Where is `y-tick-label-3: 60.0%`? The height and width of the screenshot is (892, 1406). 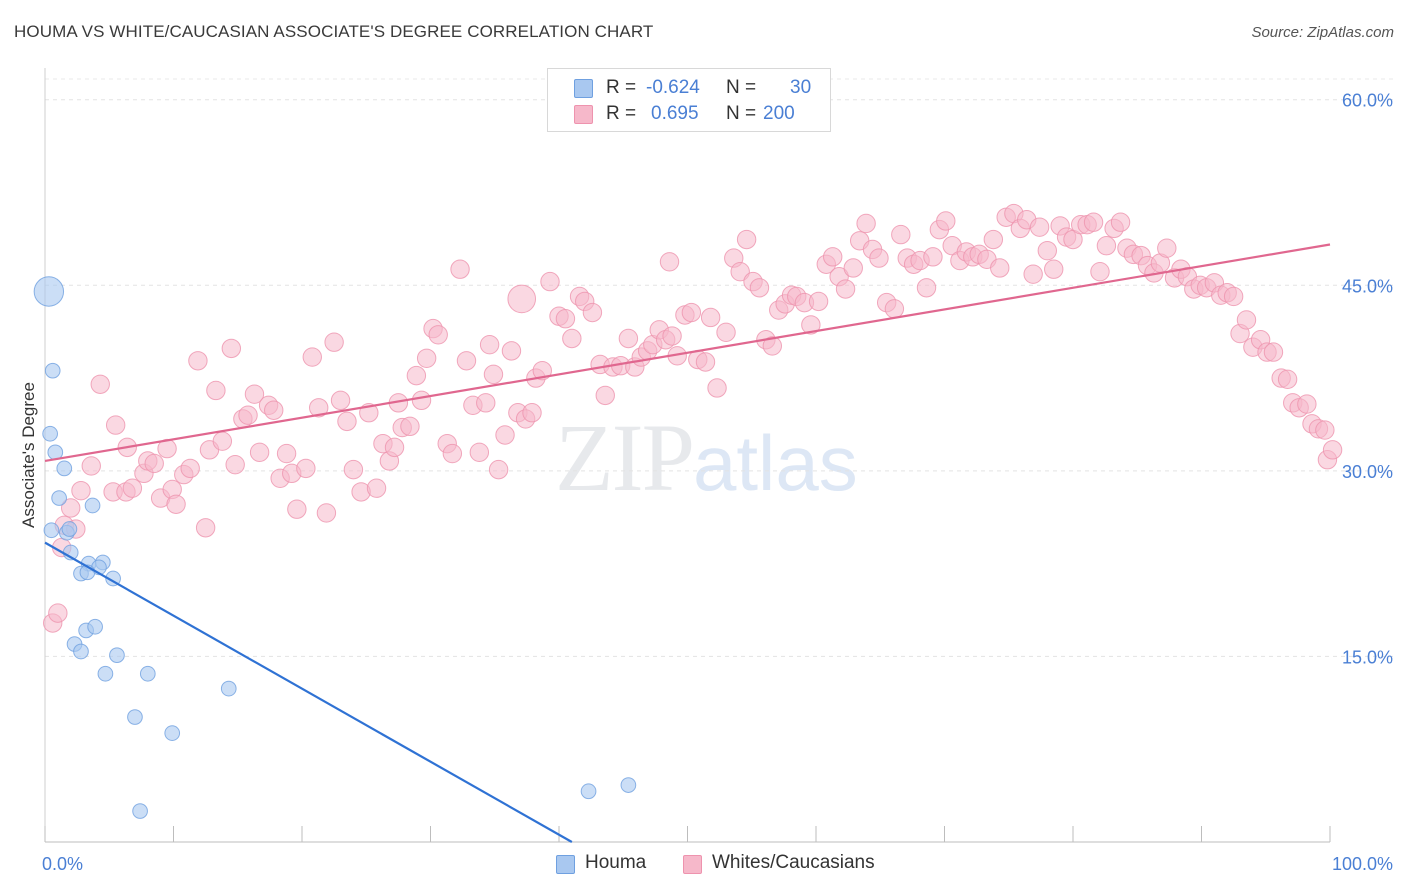 y-tick-label-3: 60.0% is located at coordinates (1367, 101).